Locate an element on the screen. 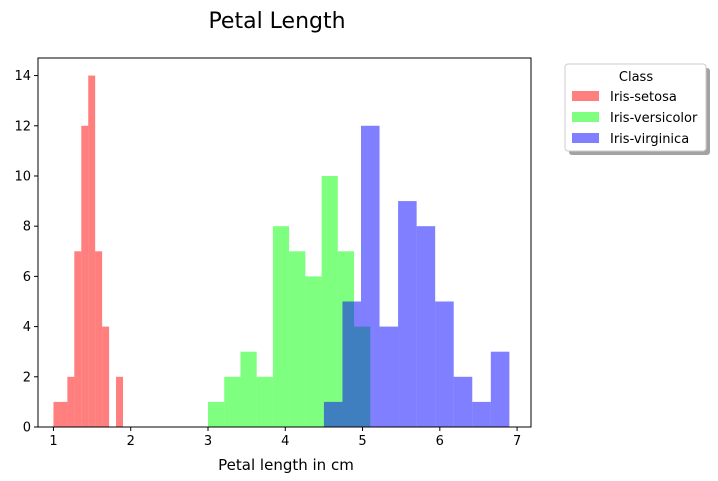 The height and width of the screenshot is (481, 718). legend-entries: Iris-setosa Iris-versicolor Iris-virginica is located at coordinates (635, 118).